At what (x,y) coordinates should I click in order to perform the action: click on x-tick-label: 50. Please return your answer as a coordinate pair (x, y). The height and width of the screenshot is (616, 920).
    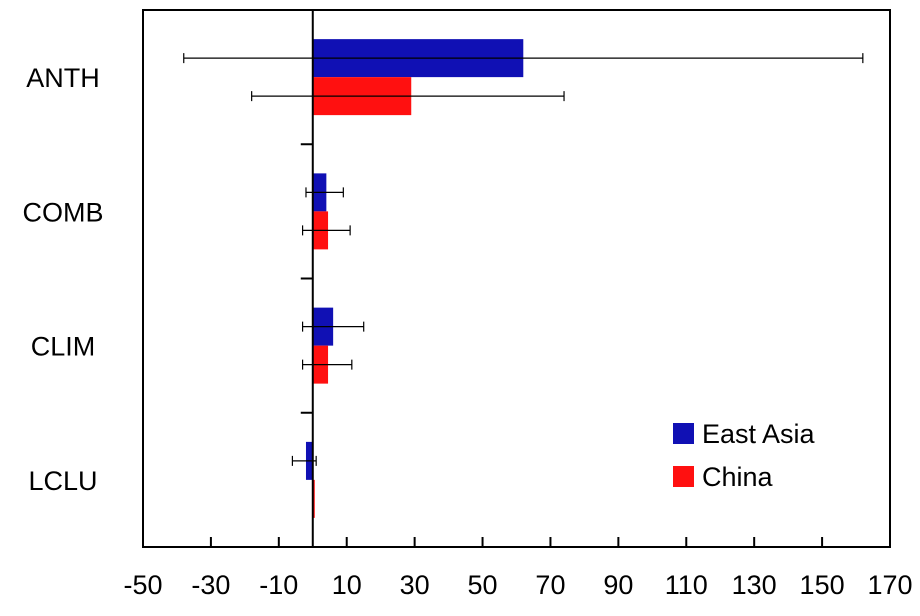
    Looking at the image, I should click on (483, 585).